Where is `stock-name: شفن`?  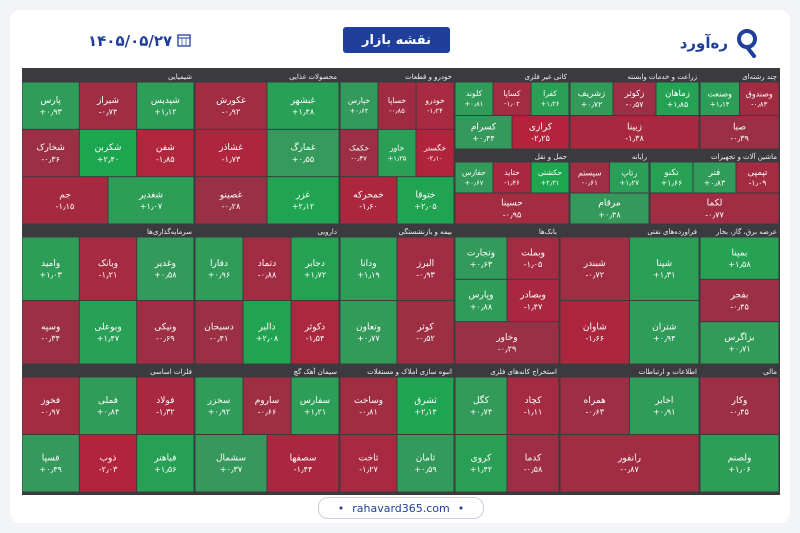
stock-name: شفن is located at coordinates (165, 148).